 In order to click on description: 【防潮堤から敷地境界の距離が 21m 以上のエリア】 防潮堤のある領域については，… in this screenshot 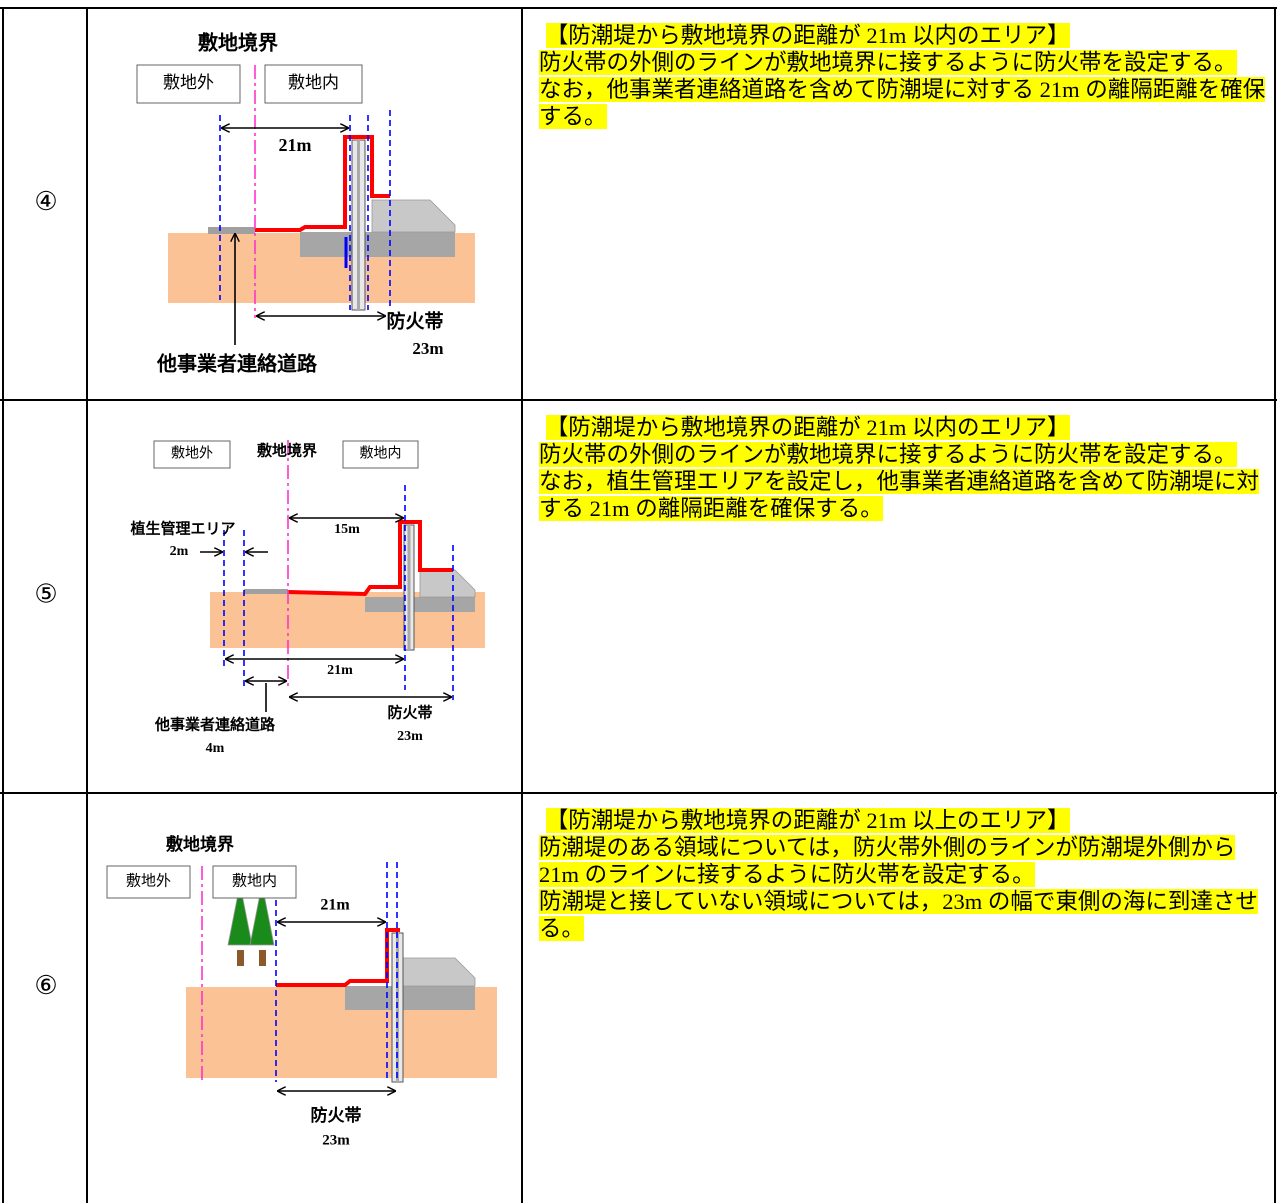, I will do `click(904, 874)`.